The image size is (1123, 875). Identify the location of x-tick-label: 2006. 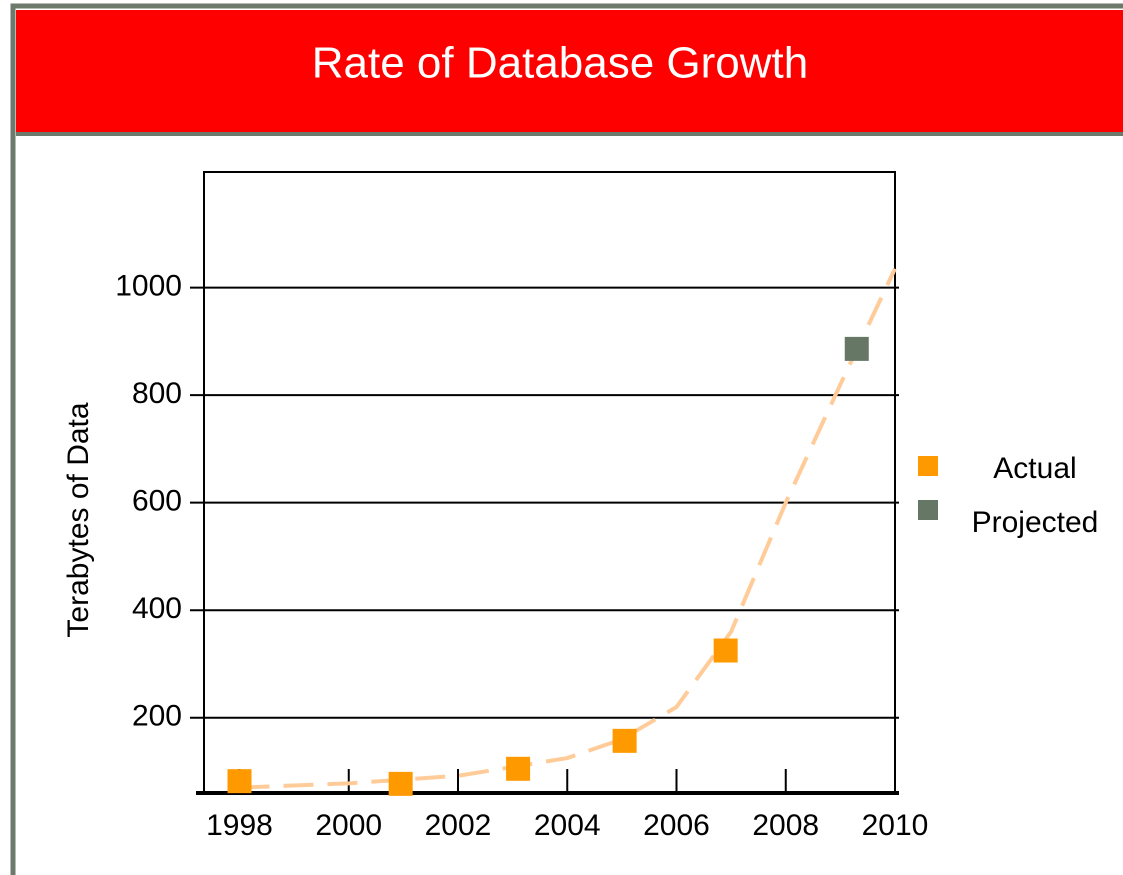
(676, 825).